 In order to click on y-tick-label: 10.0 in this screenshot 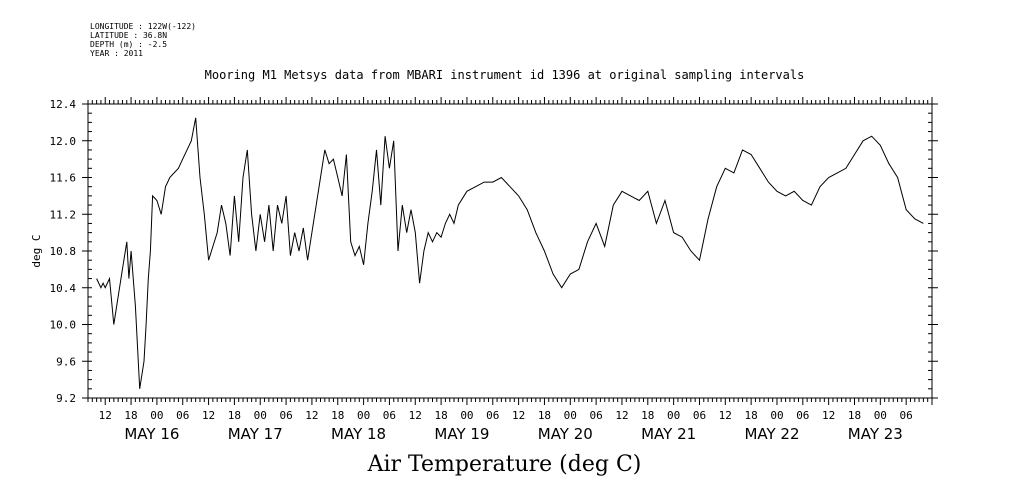, I will do `click(63, 325)`.